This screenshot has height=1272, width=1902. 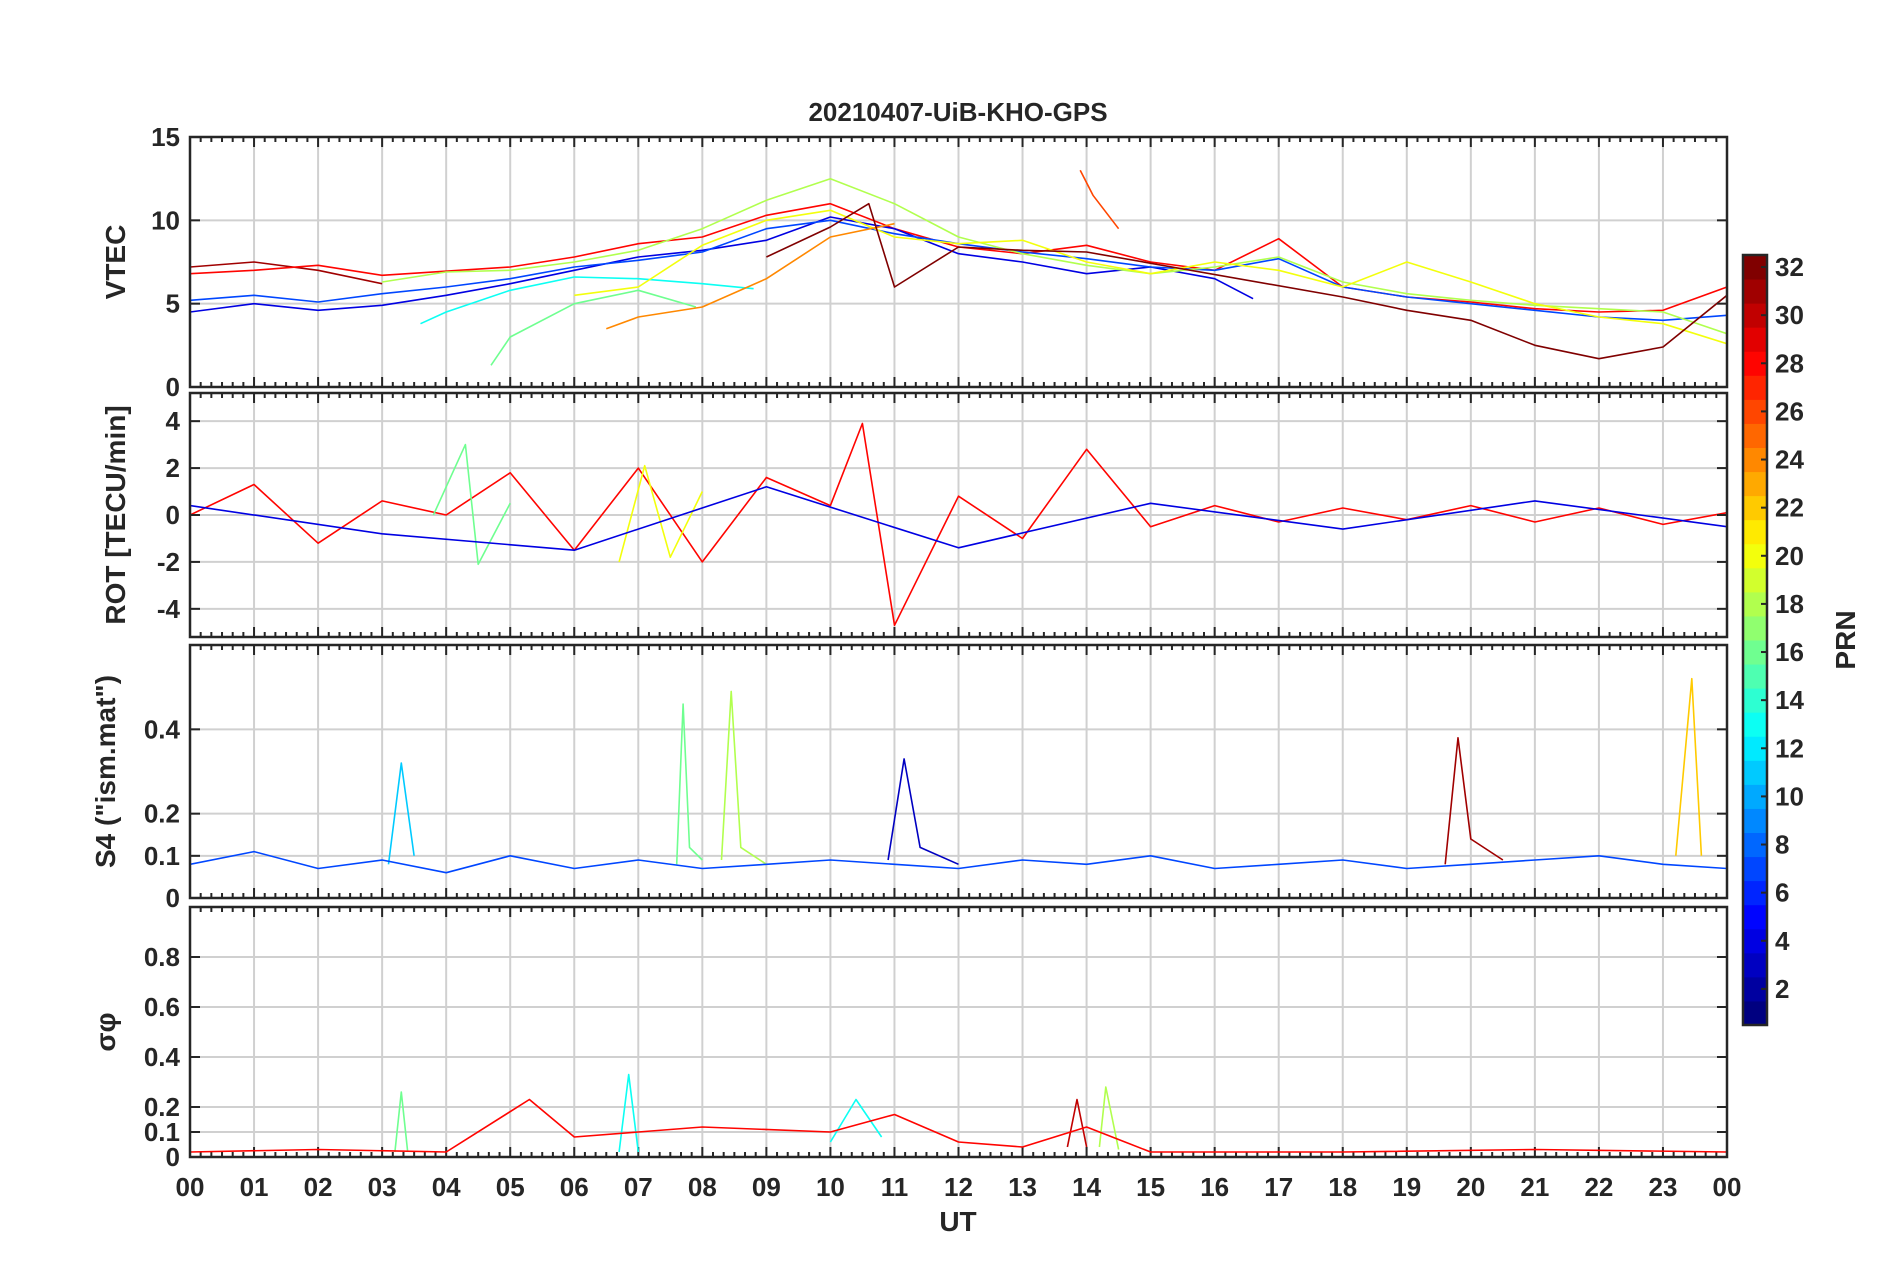 What do you see at coordinates (957, 112) in the screenshot?
I see `chart-title: 20210407-UiB-KHO-GPS` at bounding box center [957, 112].